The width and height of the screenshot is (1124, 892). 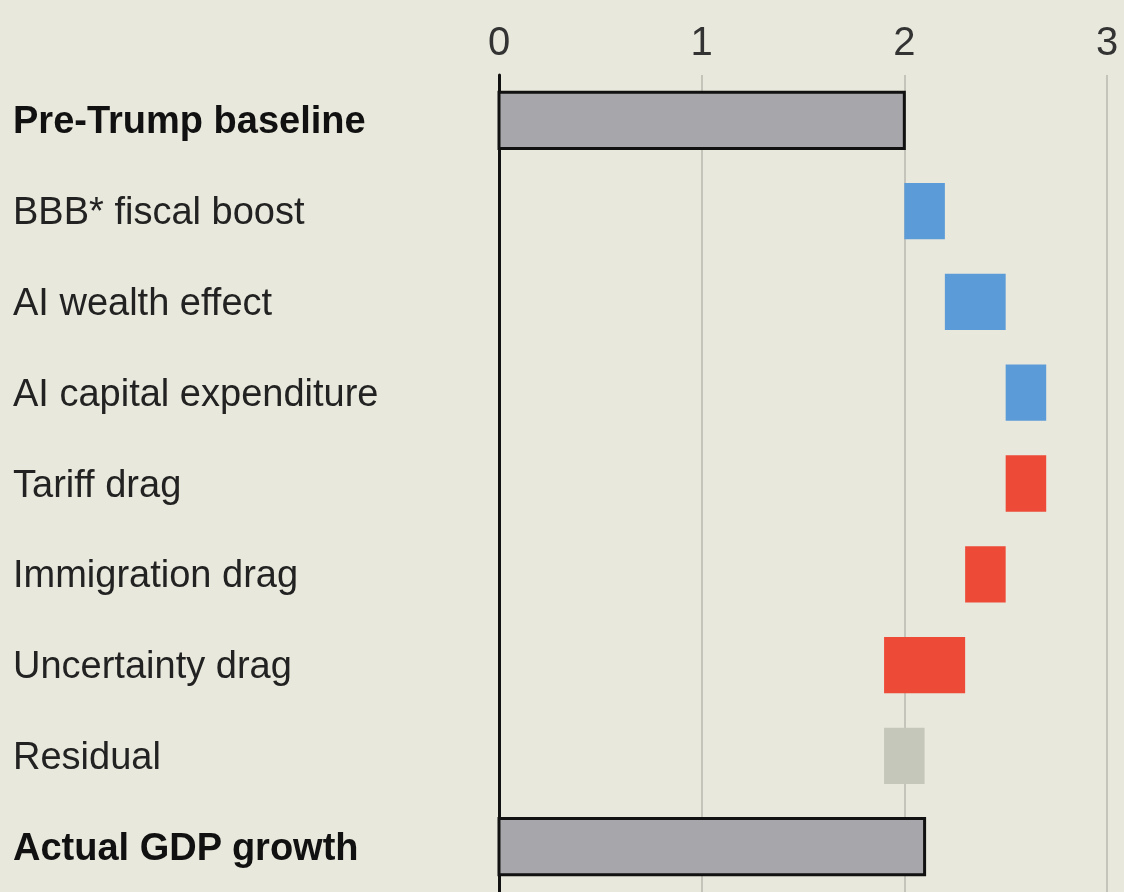 What do you see at coordinates (189, 120) in the screenshot?
I see `y-tick-label: Pre-Trump baseline` at bounding box center [189, 120].